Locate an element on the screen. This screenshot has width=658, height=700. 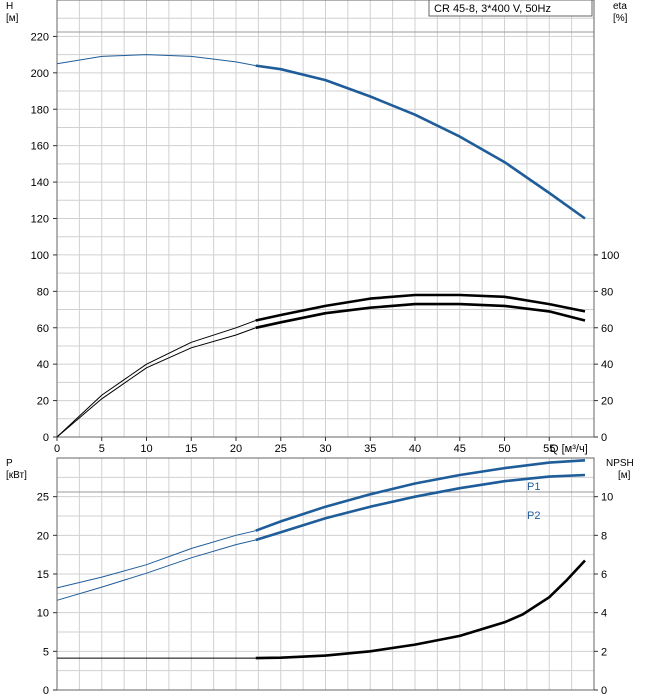
series-P1-extended is located at coordinates (156, 559).